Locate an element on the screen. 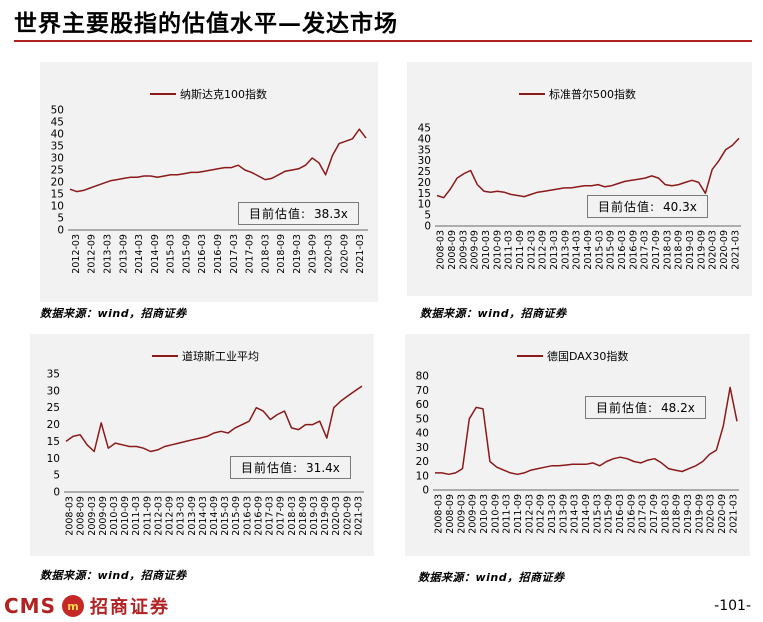 This screenshot has width=763, height=622. y-tick-label: 10 is located at coordinates (53, 459).